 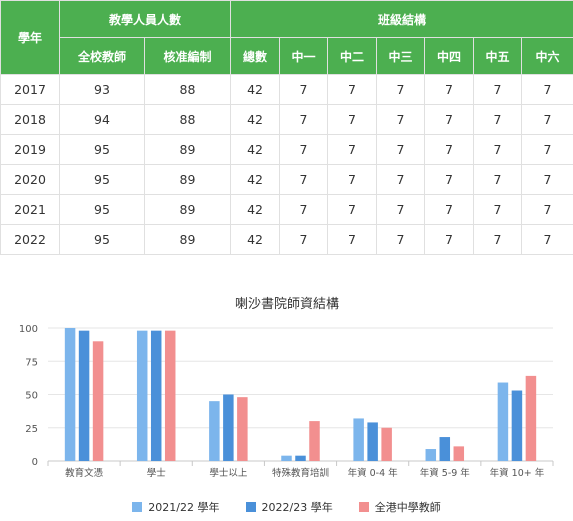 I want to click on y-tick-label: 100, so click(x=28, y=329).